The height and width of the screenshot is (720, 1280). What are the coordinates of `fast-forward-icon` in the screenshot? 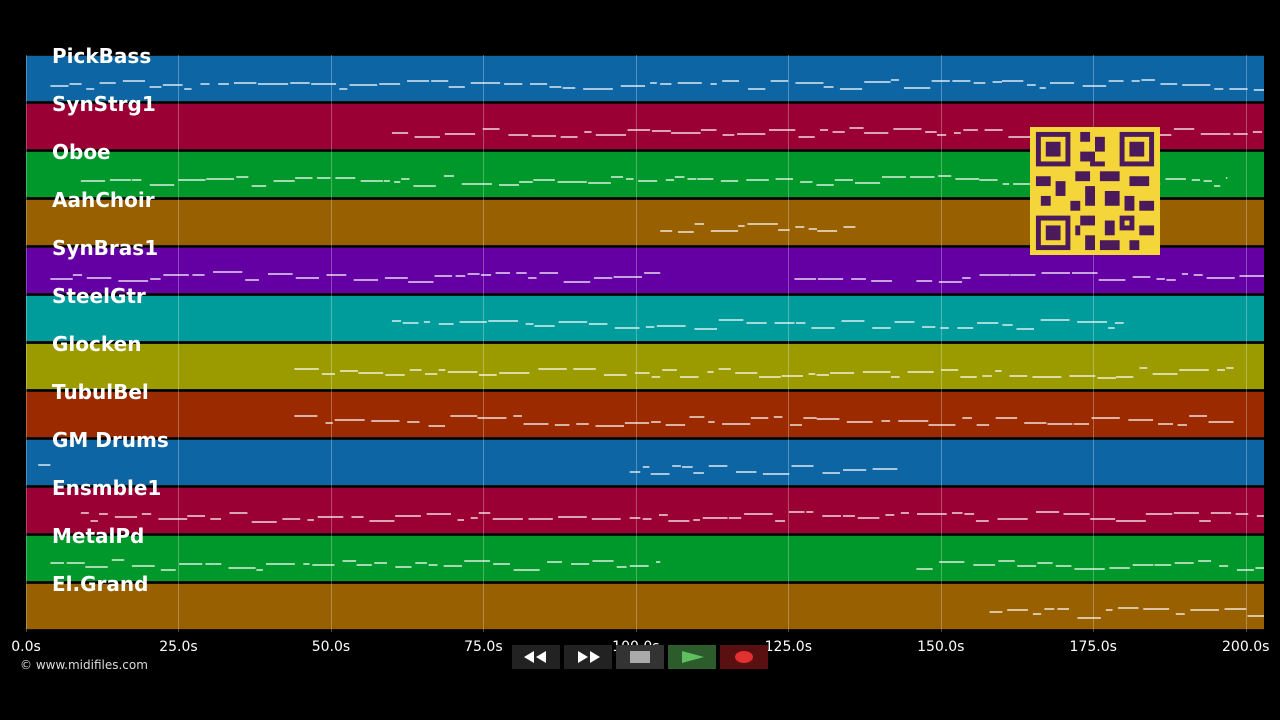 It's located at (589, 657).